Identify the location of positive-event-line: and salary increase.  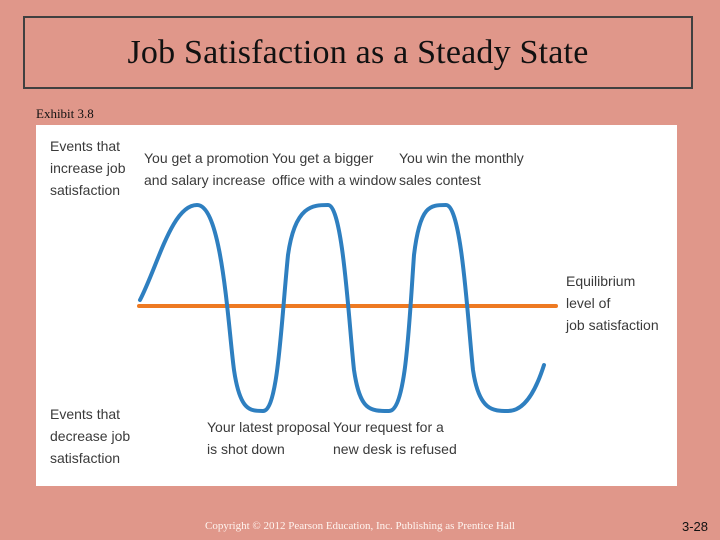
(205, 180).